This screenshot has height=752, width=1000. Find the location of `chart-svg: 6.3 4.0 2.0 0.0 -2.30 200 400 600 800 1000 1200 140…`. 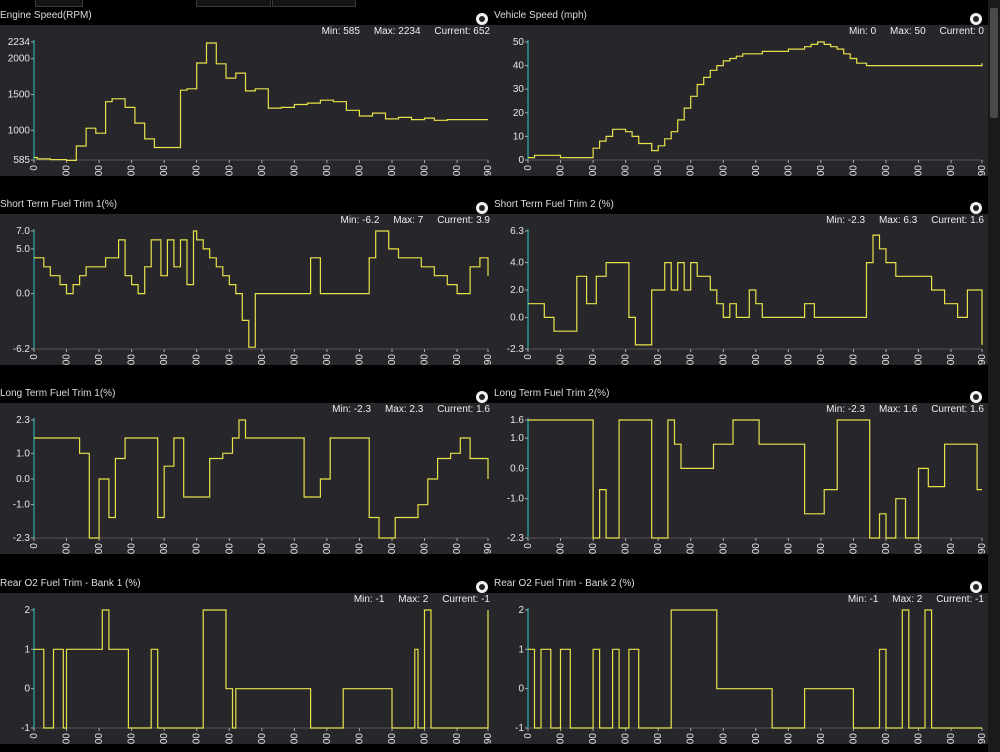

chart-svg: 6.3 4.0 2.0 0.0 -2.30 200 400 600 800 1000 1200 140… is located at coordinates (747, 295).